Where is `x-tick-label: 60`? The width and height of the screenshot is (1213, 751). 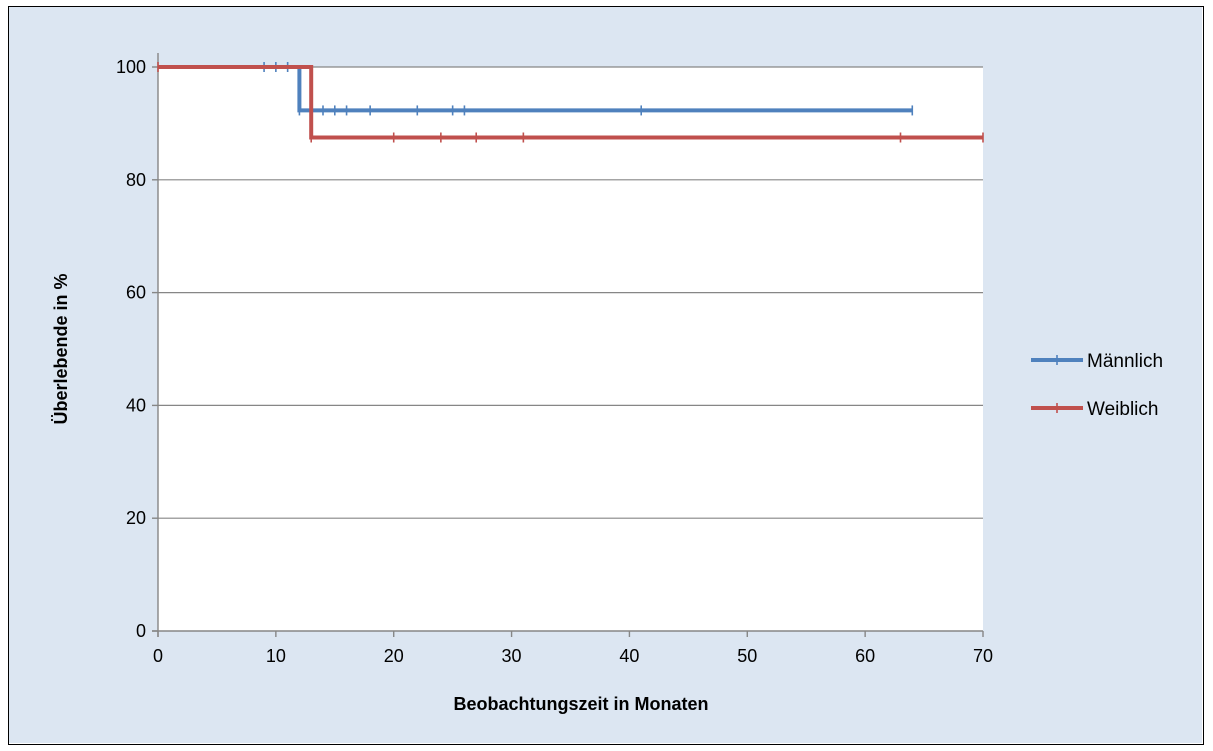 x-tick-label: 60 is located at coordinates (865, 656).